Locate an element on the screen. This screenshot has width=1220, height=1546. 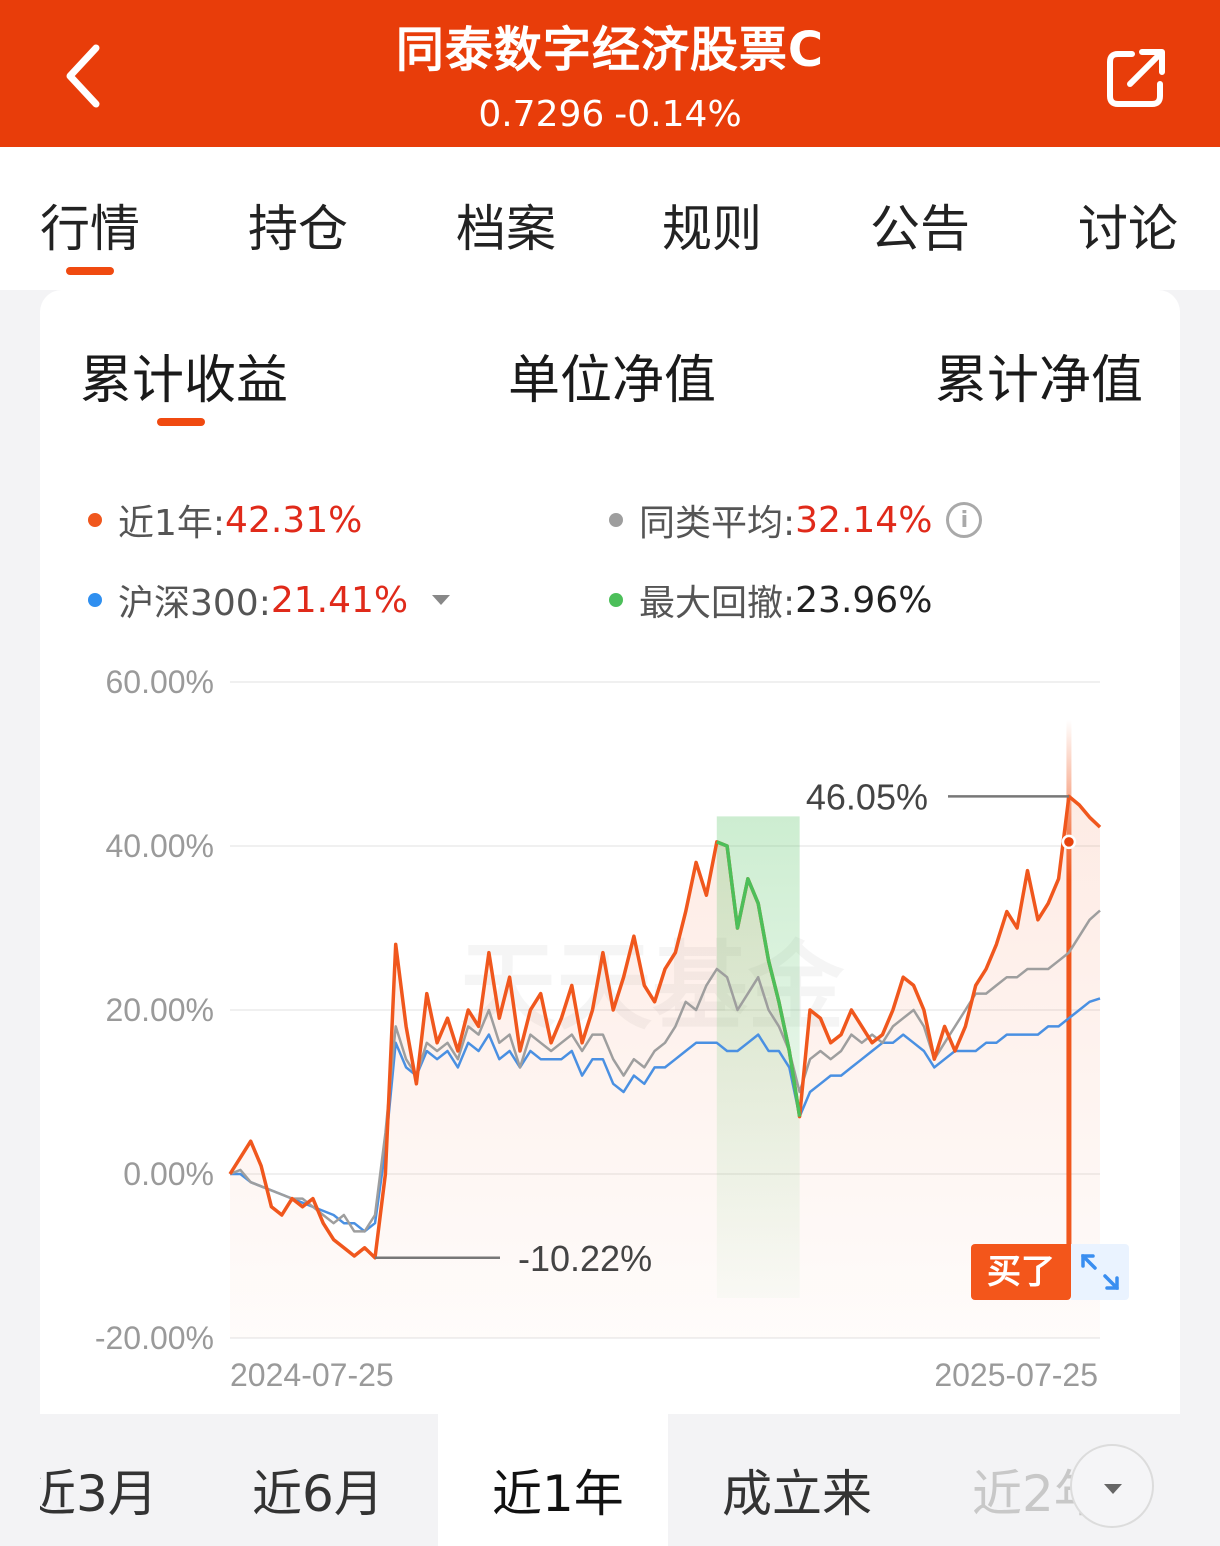
legend-peer-value: 32.14% is located at coordinates (864, 520).